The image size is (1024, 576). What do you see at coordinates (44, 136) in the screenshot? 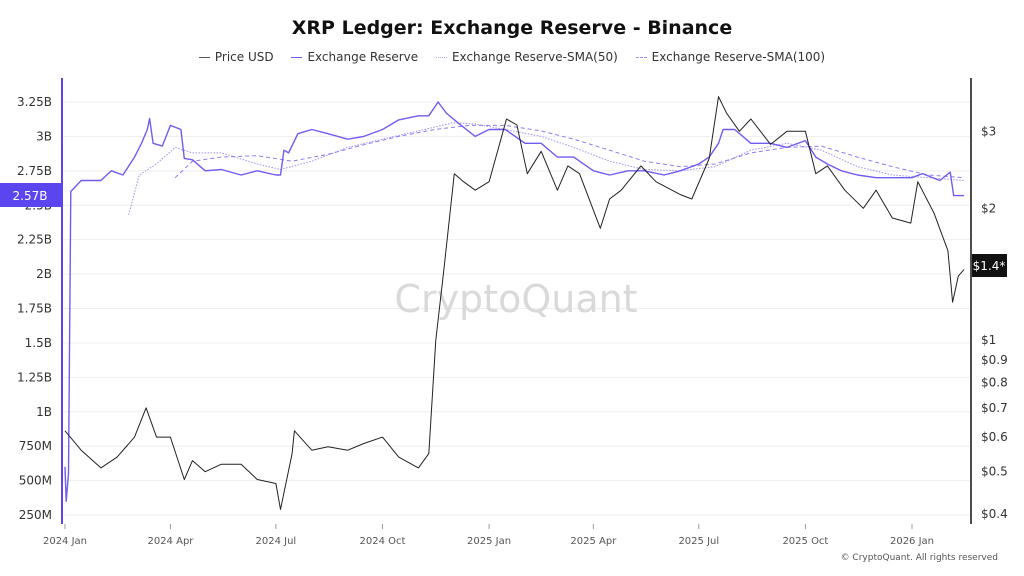
I see `left-tick-label: 3B` at bounding box center [44, 136].